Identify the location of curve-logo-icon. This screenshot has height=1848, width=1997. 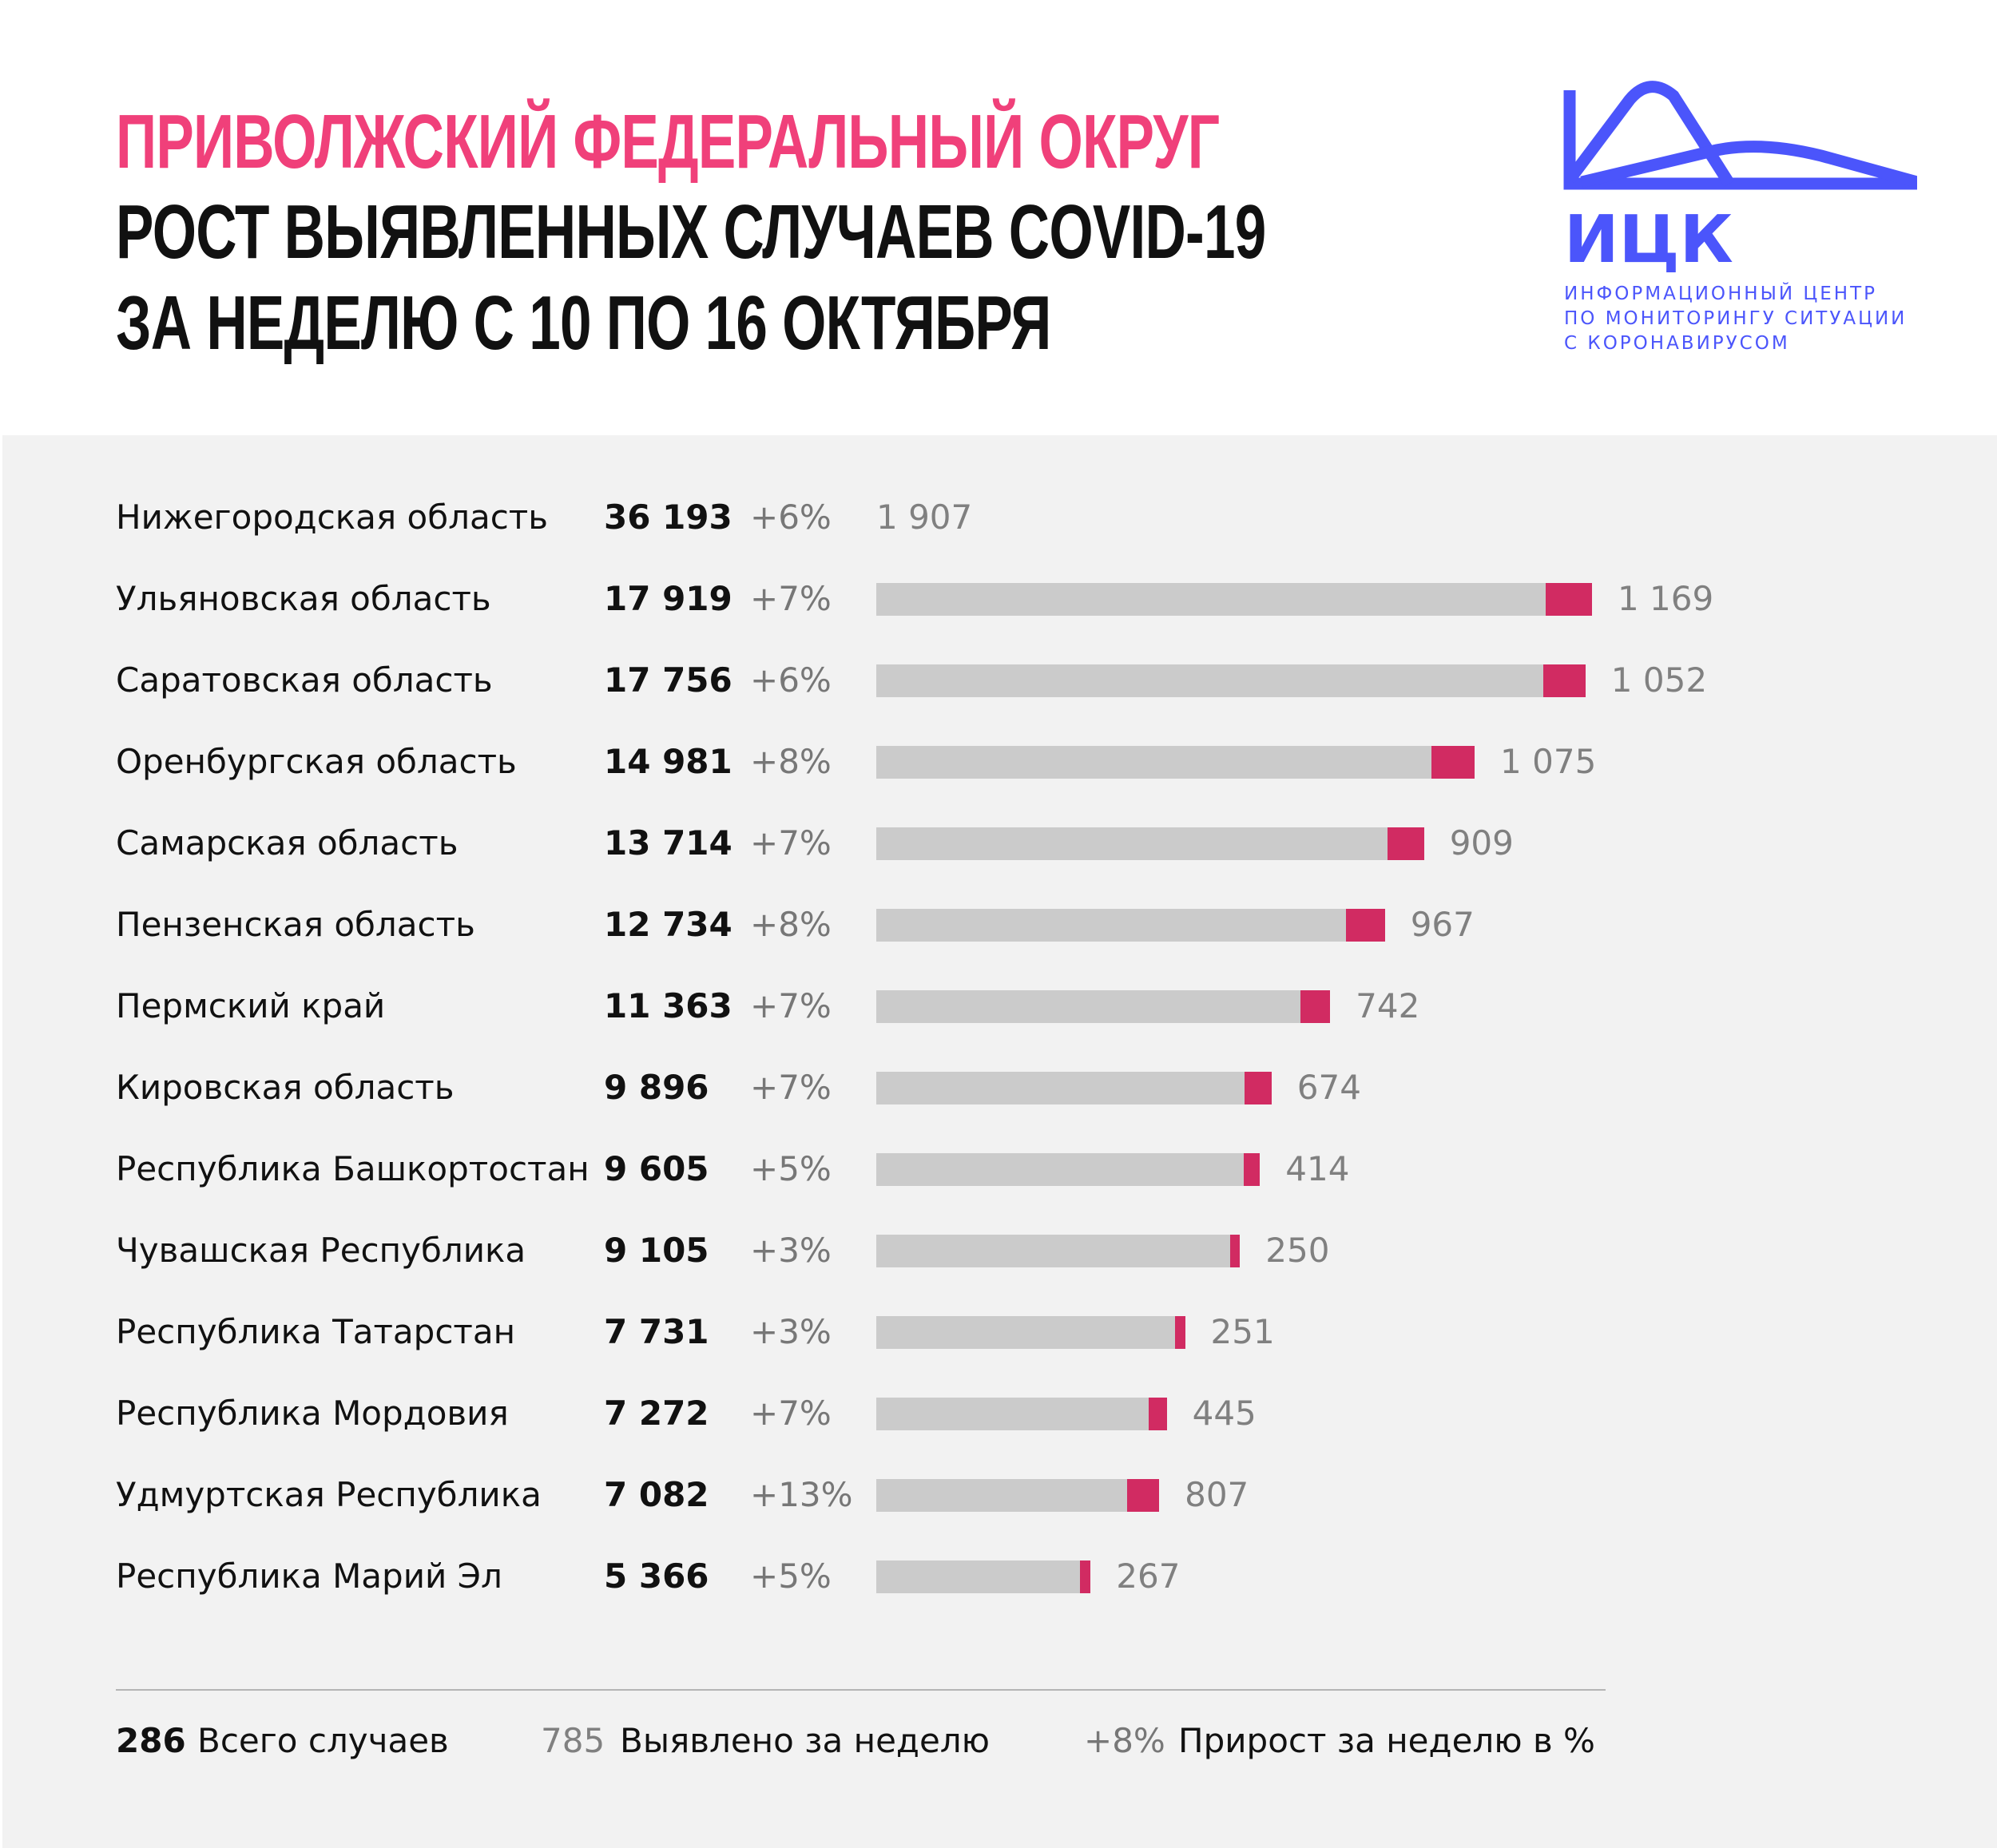
(1740, 135).